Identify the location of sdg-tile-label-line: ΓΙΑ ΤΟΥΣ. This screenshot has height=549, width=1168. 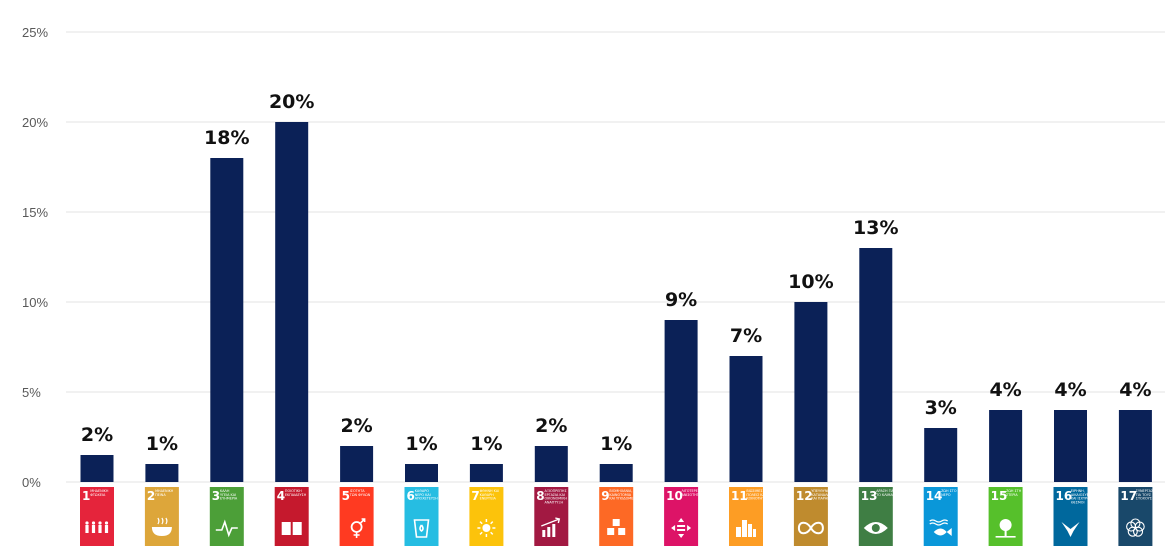
(1143, 495).